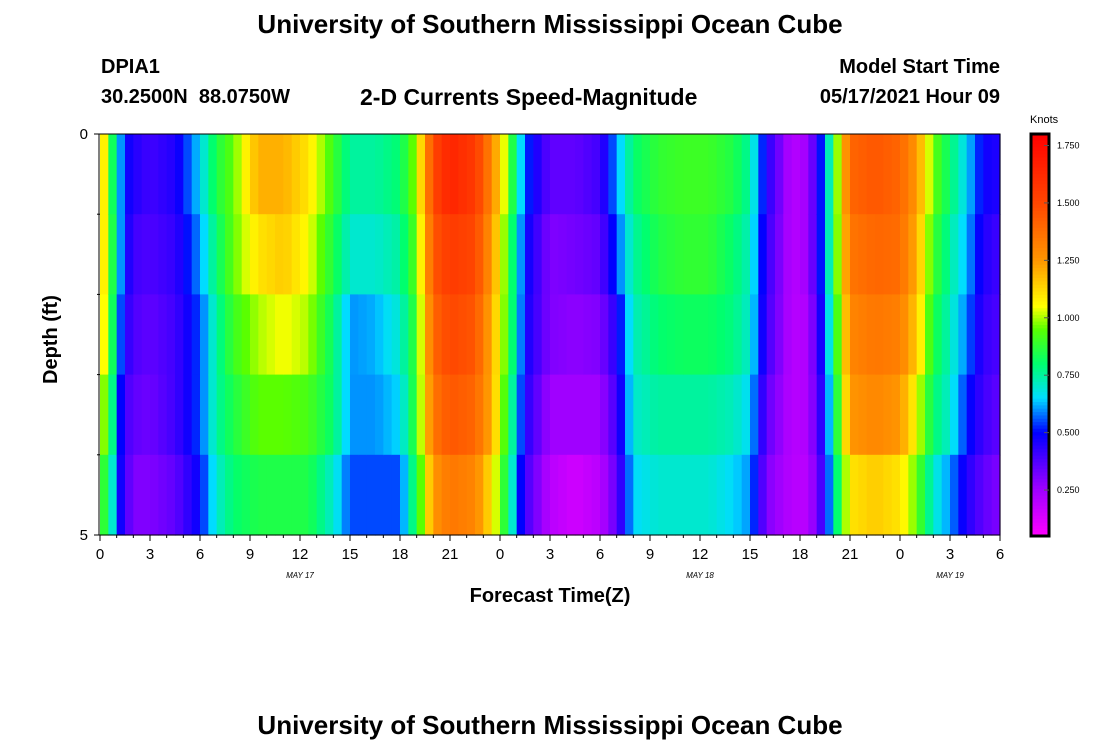 This screenshot has width=1100, height=750. I want to click on x-tick-label: 21, so click(450, 554).